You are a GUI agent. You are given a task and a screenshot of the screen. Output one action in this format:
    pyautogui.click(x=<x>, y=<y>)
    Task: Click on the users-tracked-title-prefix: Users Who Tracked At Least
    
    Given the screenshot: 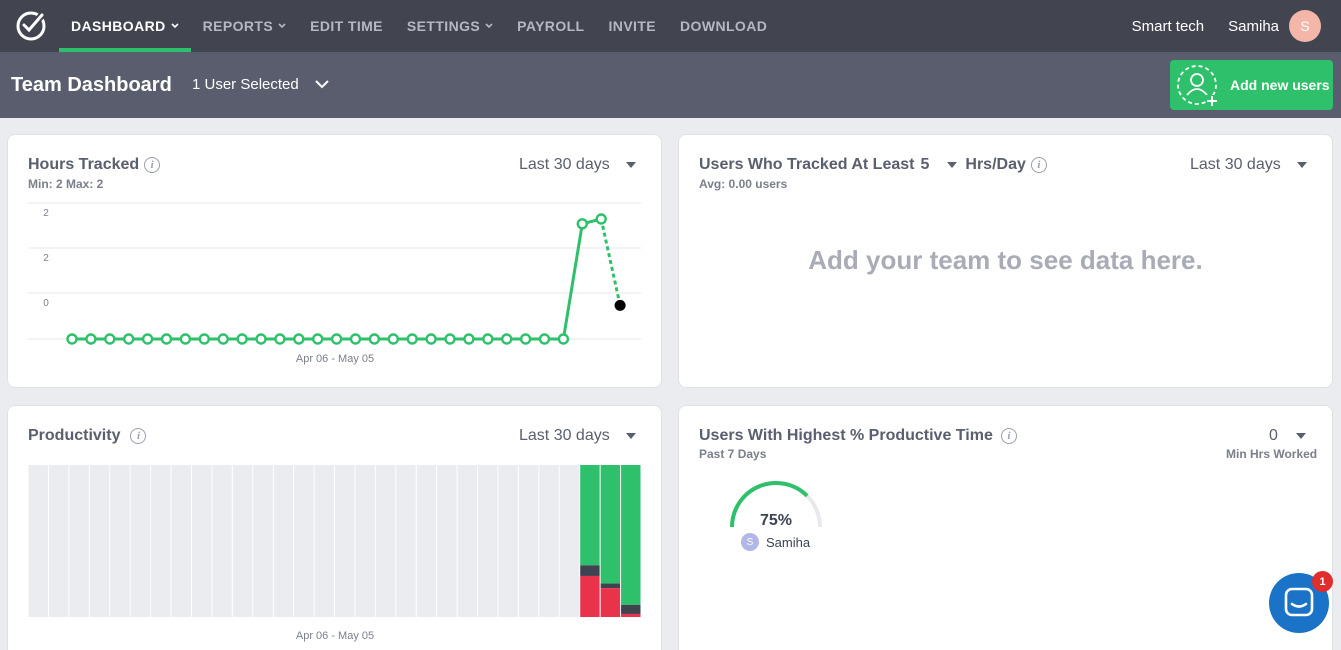 What is the action you would take?
    pyautogui.click(x=807, y=164)
    